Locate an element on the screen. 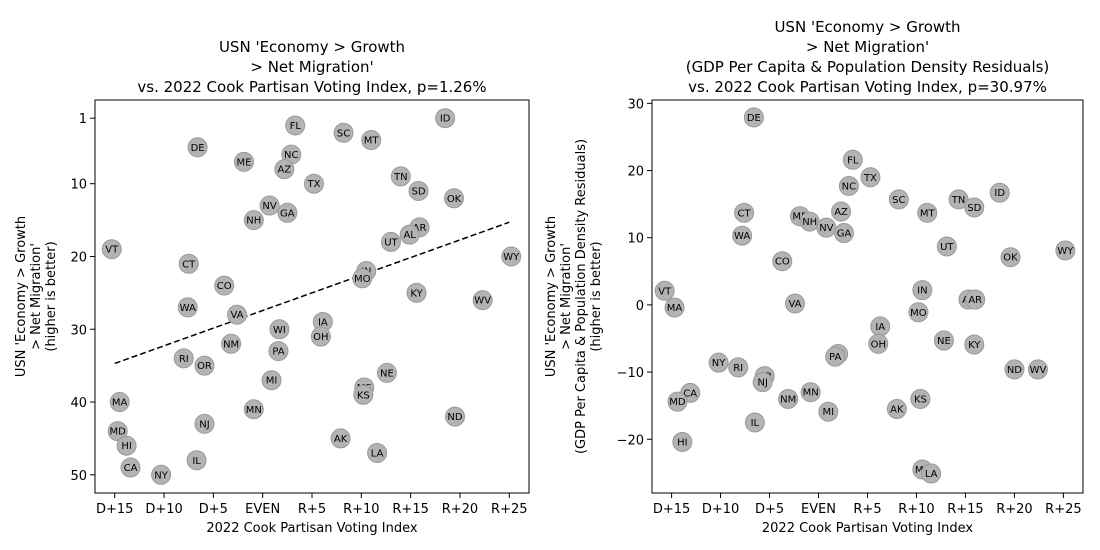 The image size is (1100, 550). y-axis-label-line: USN 'Economy > Growth is located at coordinates (21, 296).